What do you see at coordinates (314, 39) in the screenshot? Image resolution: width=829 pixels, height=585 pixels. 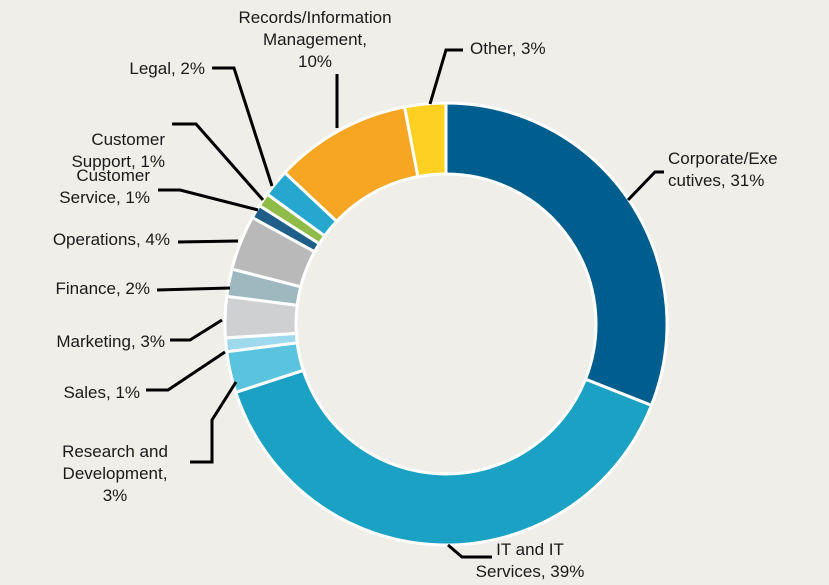 I see `data-label: Records/Information Management, 10%` at bounding box center [314, 39].